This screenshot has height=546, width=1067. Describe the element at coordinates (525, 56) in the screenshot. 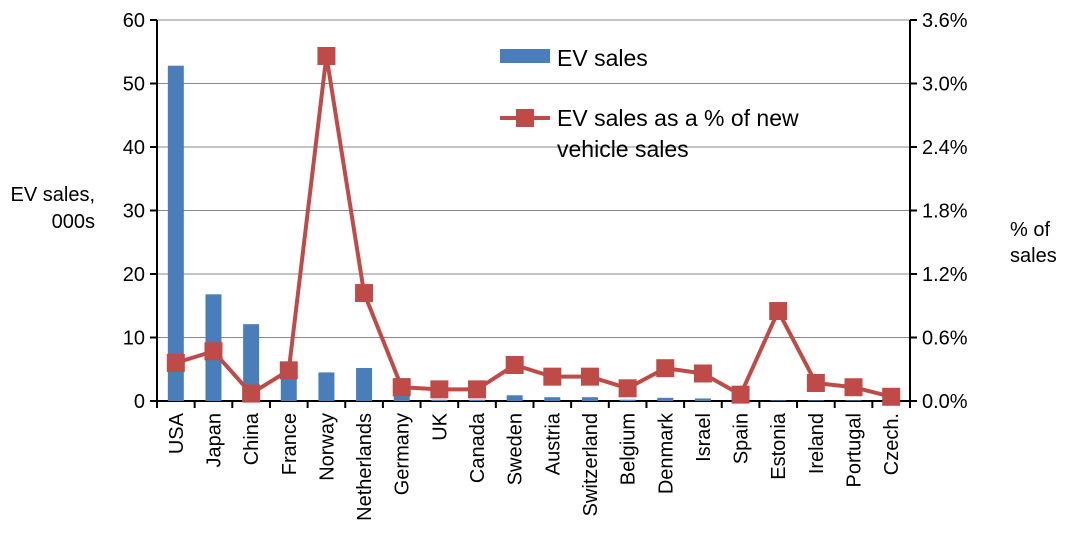

I see `legend-swatch` at that location.